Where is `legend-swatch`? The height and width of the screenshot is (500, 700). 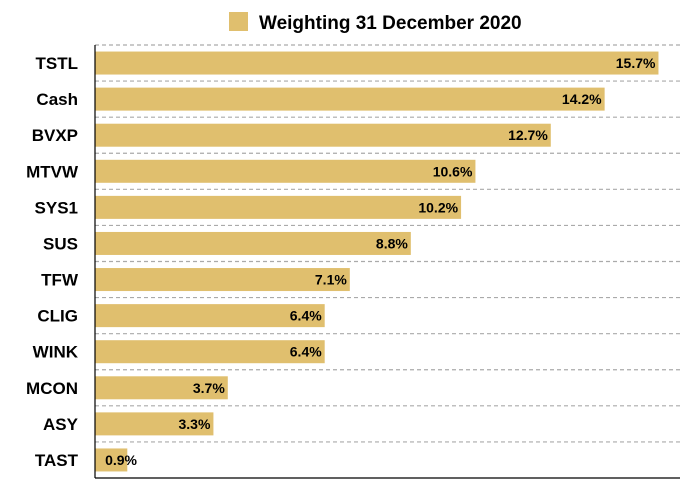
legend-swatch is located at coordinates (238, 21).